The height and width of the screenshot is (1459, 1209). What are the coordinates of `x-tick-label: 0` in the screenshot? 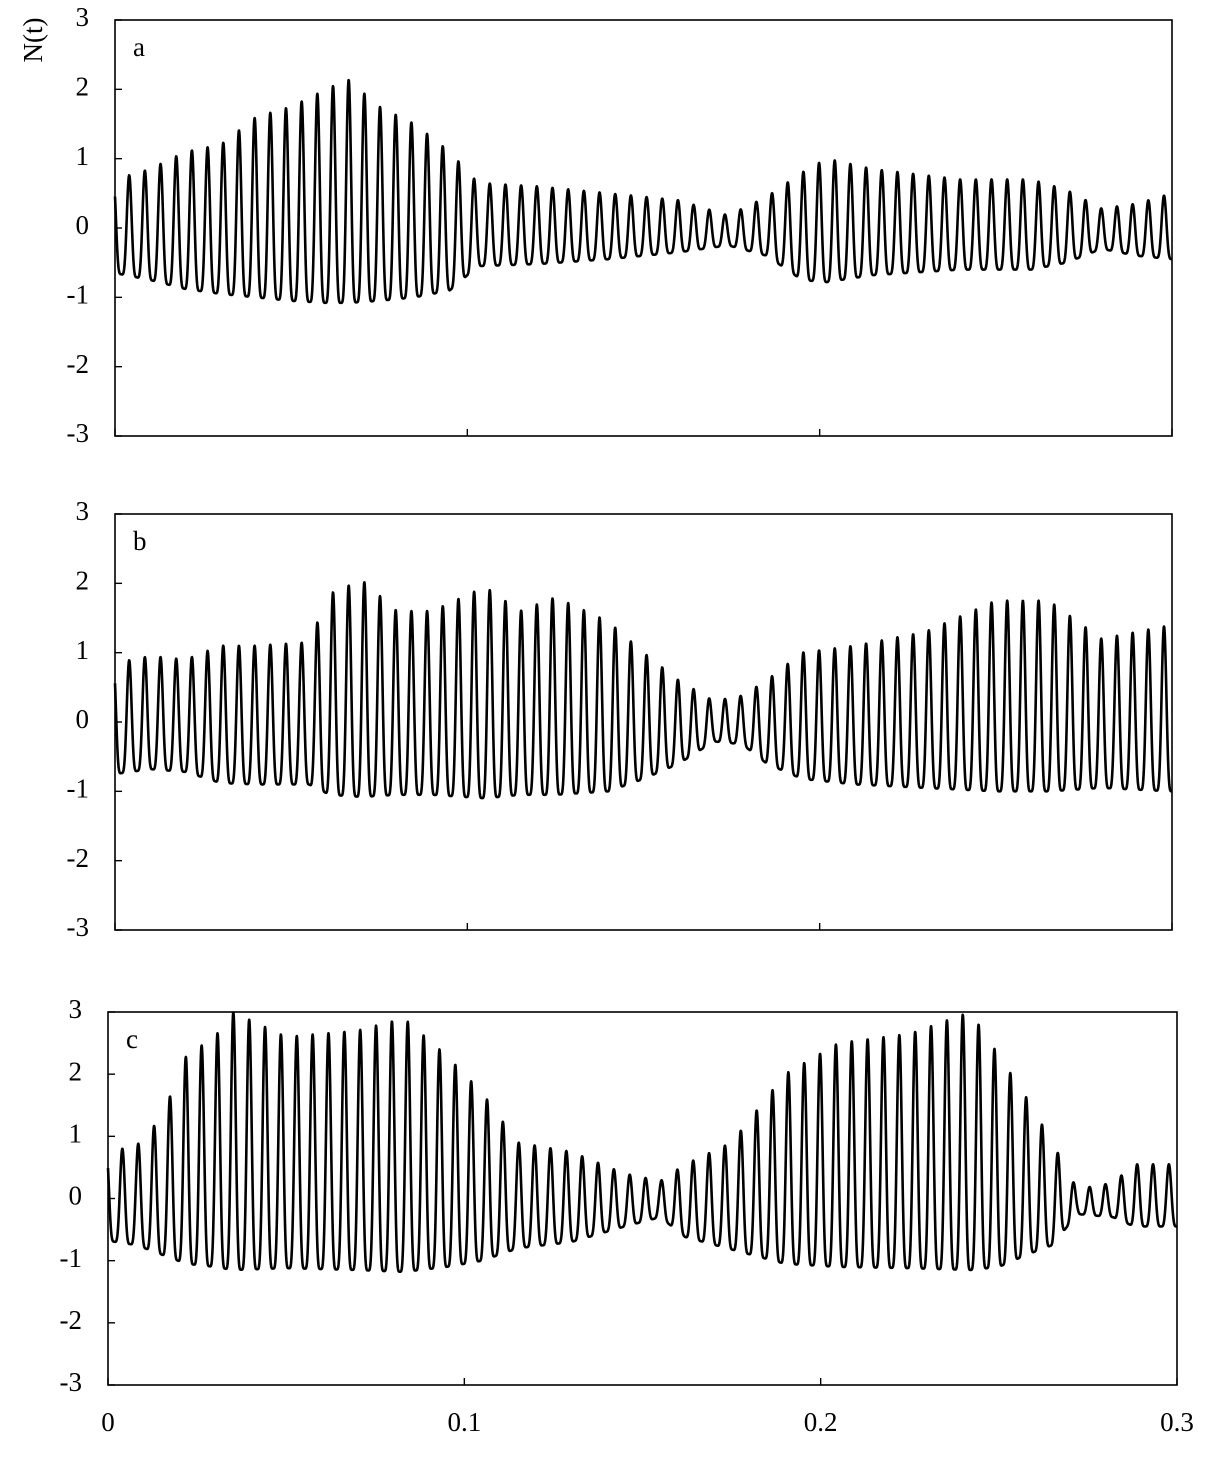 It's located at (108, 1422).